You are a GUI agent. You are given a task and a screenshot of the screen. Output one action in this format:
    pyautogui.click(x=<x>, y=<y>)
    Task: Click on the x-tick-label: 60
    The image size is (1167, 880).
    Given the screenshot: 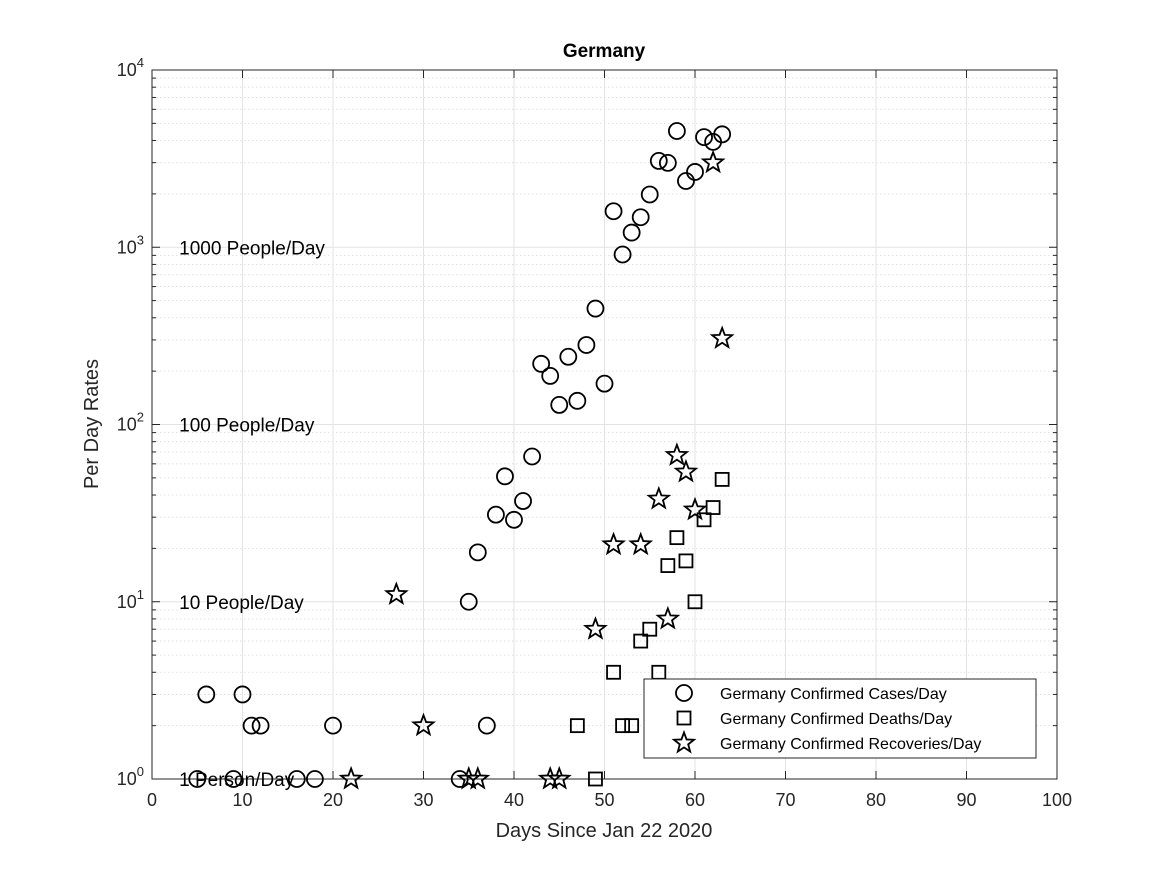 What is the action you would take?
    pyautogui.click(x=695, y=800)
    